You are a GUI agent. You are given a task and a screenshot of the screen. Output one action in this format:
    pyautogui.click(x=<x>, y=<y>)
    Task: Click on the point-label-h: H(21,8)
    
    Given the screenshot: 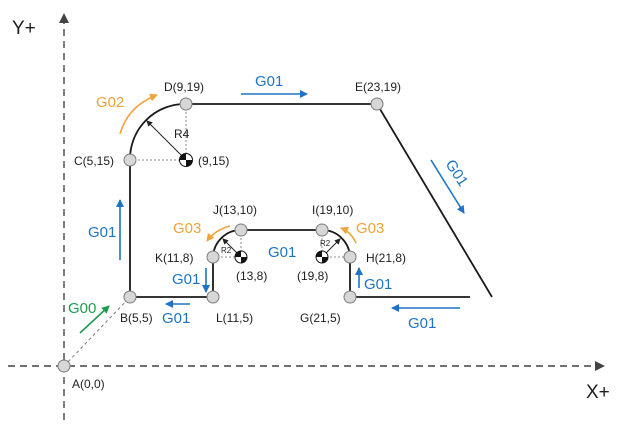 What is the action you would take?
    pyautogui.click(x=386, y=258)
    